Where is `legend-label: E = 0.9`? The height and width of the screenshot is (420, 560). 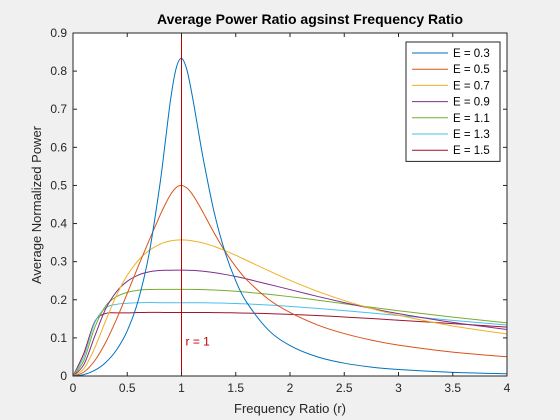
legend-label: E = 0.9 is located at coordinates (471, 103).